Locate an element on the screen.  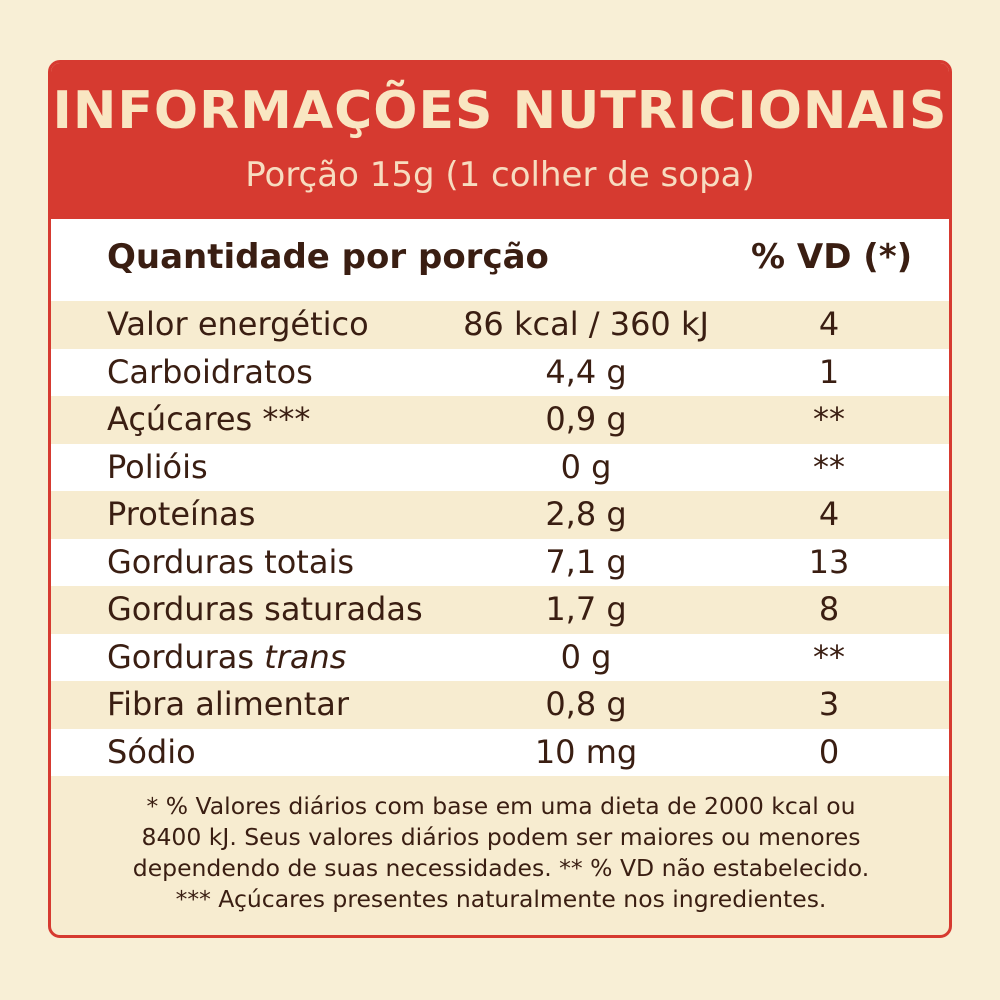
table-row: Proteínas 2,8 g 4 is located at coordinates (500, 515).